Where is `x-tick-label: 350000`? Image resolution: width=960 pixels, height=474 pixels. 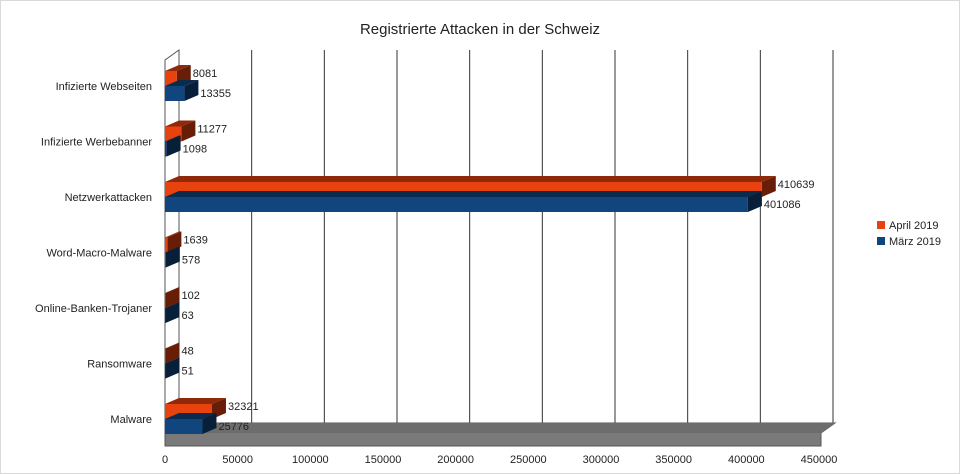 x-tick-label: 350000 is located at coordinates (673, 460).